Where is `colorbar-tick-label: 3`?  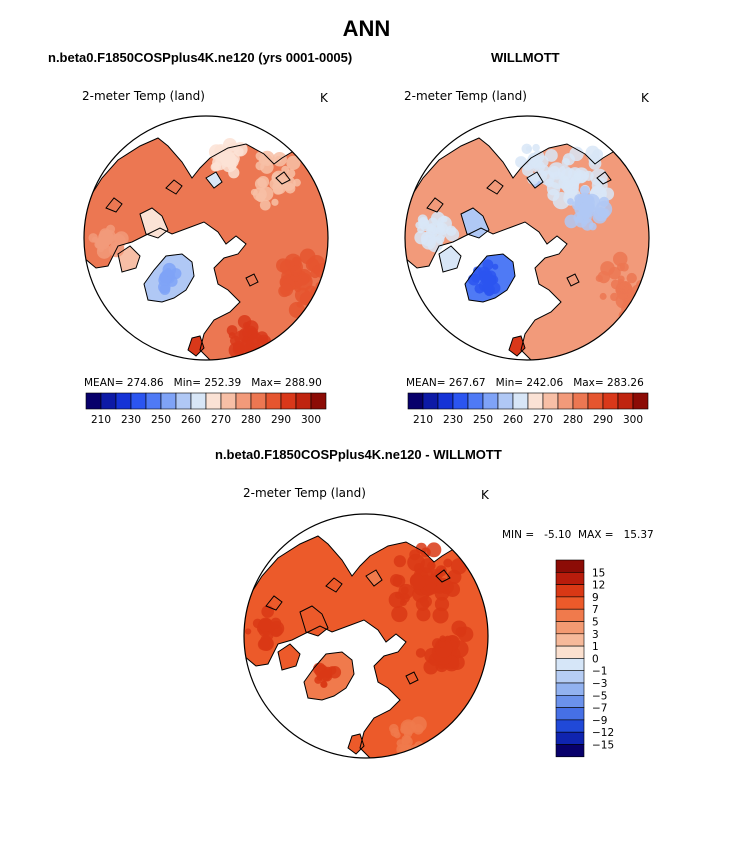
colorbar-tick-label: 3 is located at coordinates (595, 635).